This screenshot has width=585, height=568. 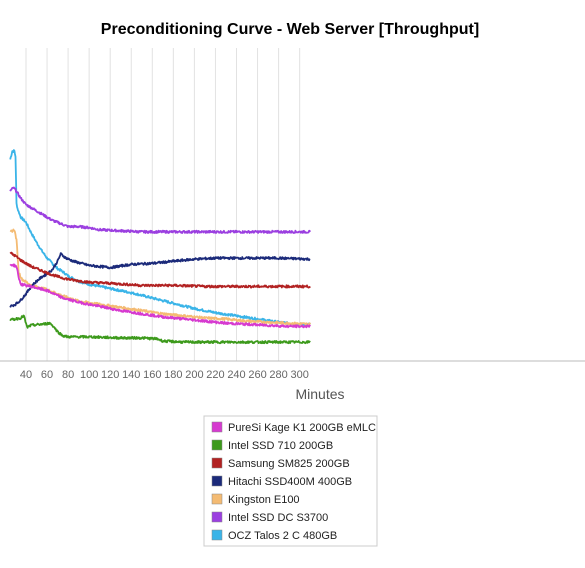 What do you see at coordinates (278, 518) in the screenshot?
I see `legend-label: Intel SSD DC S3700` at bounding box center [278, 518].